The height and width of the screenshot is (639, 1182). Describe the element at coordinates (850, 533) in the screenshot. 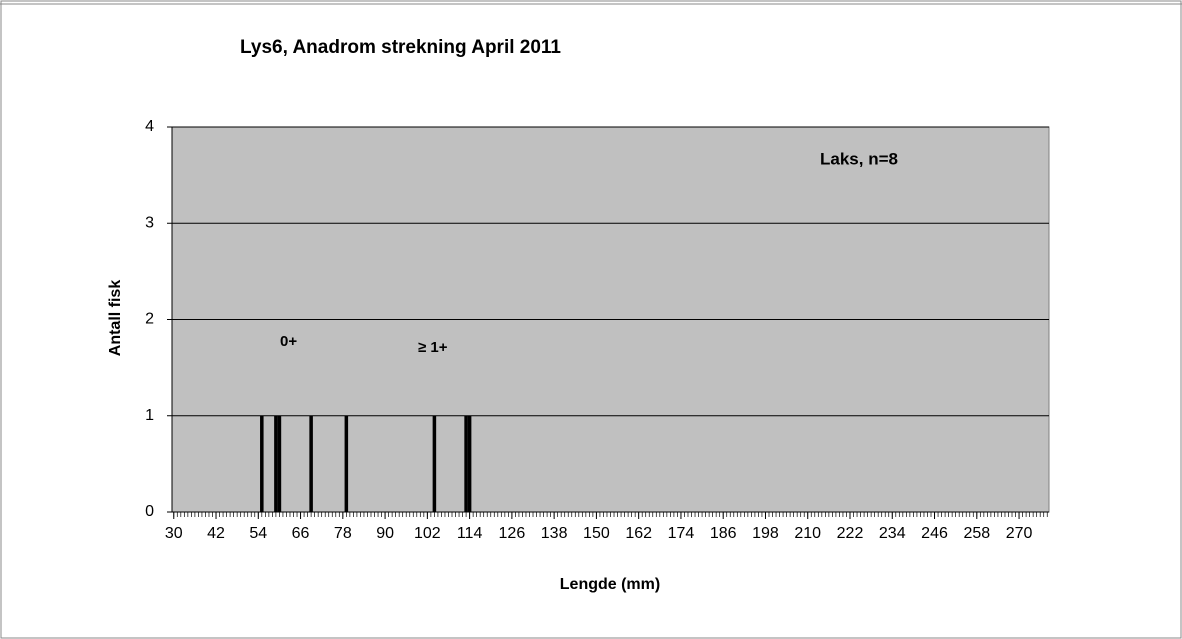

I see `x-tick-label: 222` at that location.